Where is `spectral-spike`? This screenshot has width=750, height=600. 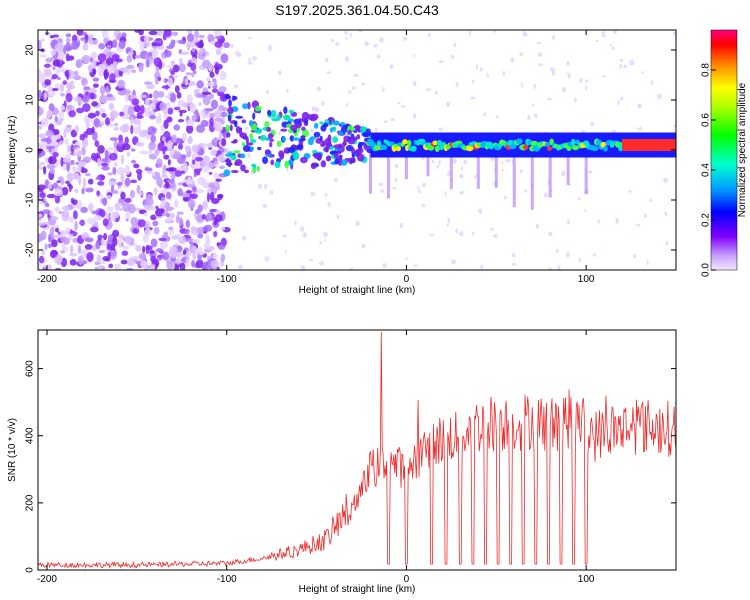 spectral-spike is located at coordinates (406, 163).